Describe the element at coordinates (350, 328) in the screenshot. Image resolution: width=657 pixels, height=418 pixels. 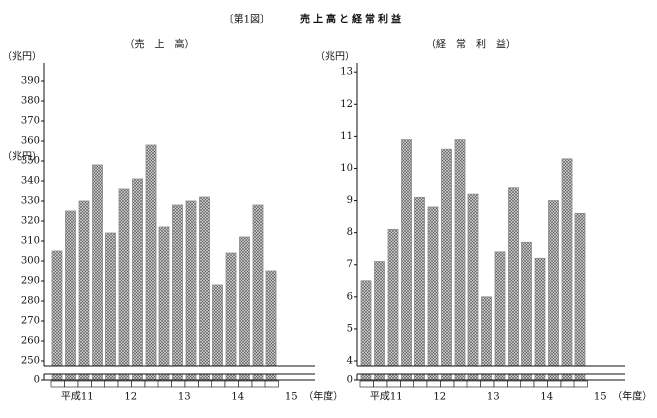
I see `y-tick-label: 5` at that location.